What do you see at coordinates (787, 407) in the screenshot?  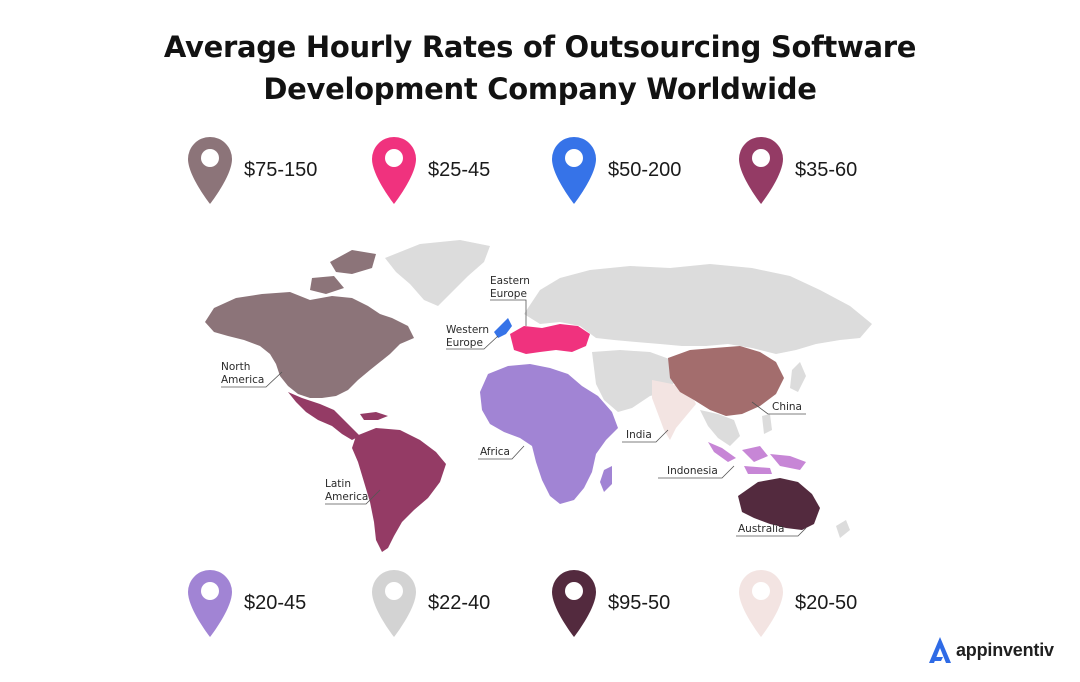 I see `china-label: China` at bounding box center [787, 407].